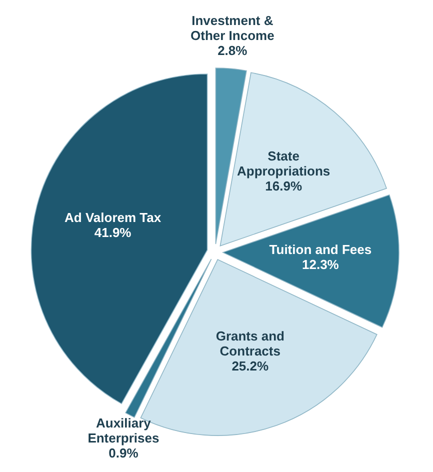 The image size is (433, 472). What do you see at coordinates (123, 453) in the screenshot?
I see `data-label: 0.9%` at bounding box center [123, 453].